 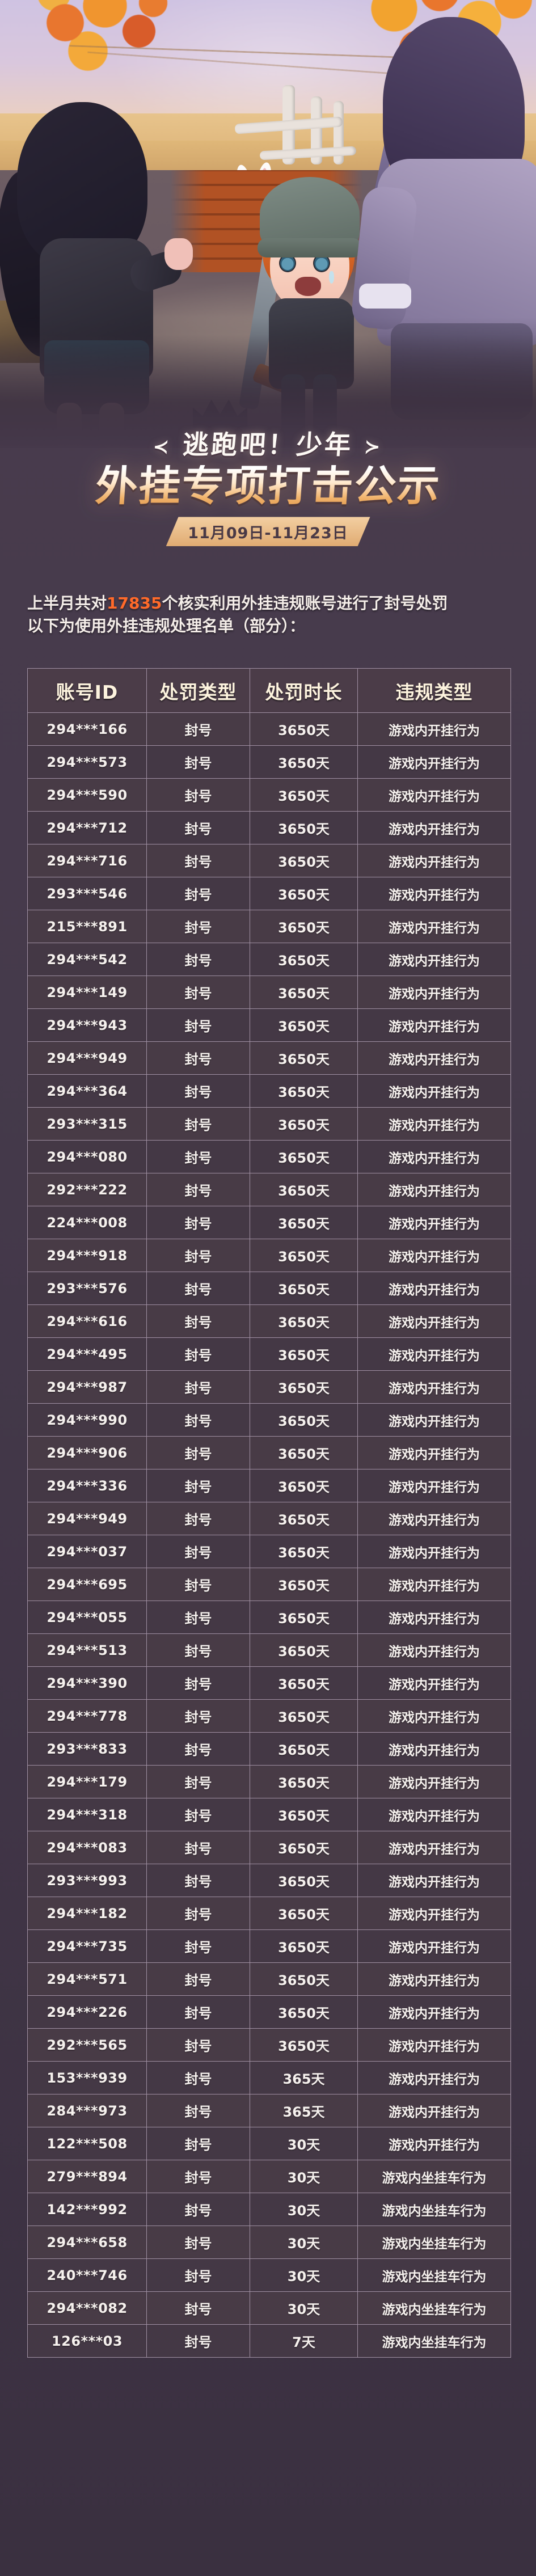 I want to click on table-row: 215***891 封号 3650天 游戏内开挂行为, so click(x=269, y=926).